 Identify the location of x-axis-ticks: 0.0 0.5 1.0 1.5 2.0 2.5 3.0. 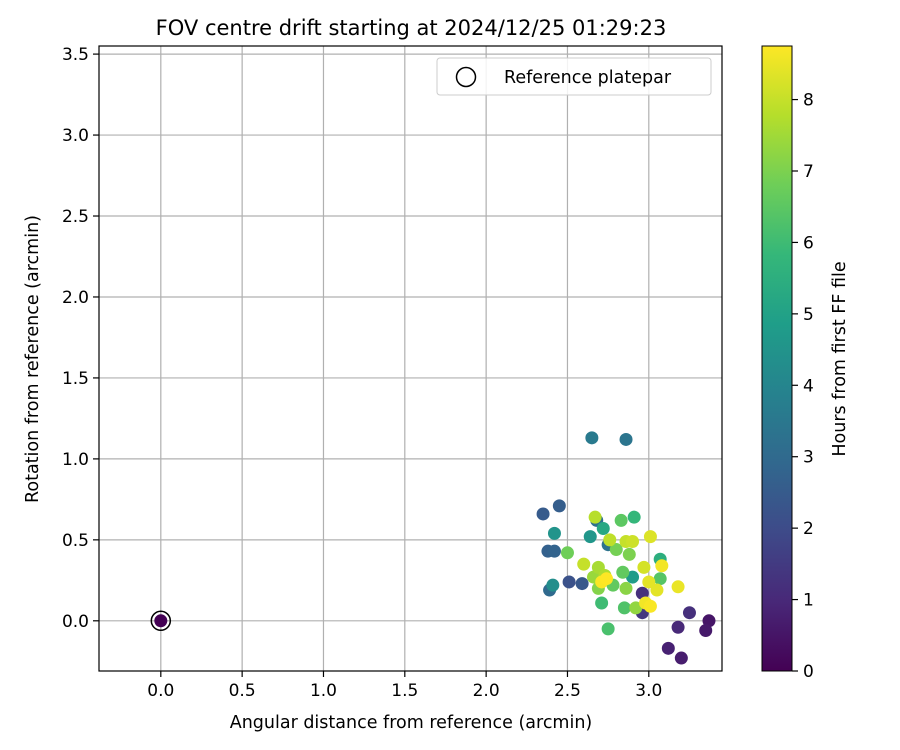
(404, 686).